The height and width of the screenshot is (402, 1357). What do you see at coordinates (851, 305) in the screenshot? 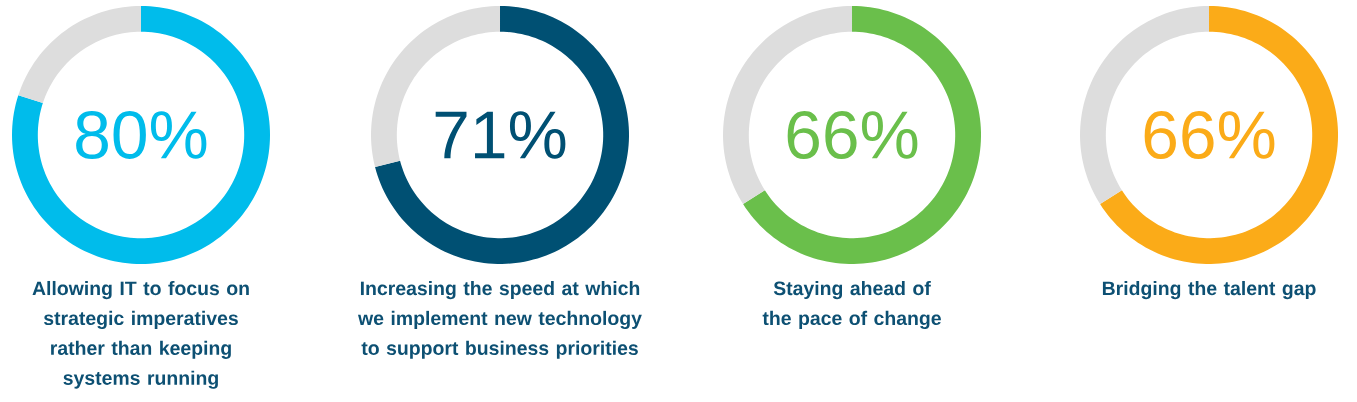
I see `text: Staying ahead of the pace of change` at bounding box center [851, 305].